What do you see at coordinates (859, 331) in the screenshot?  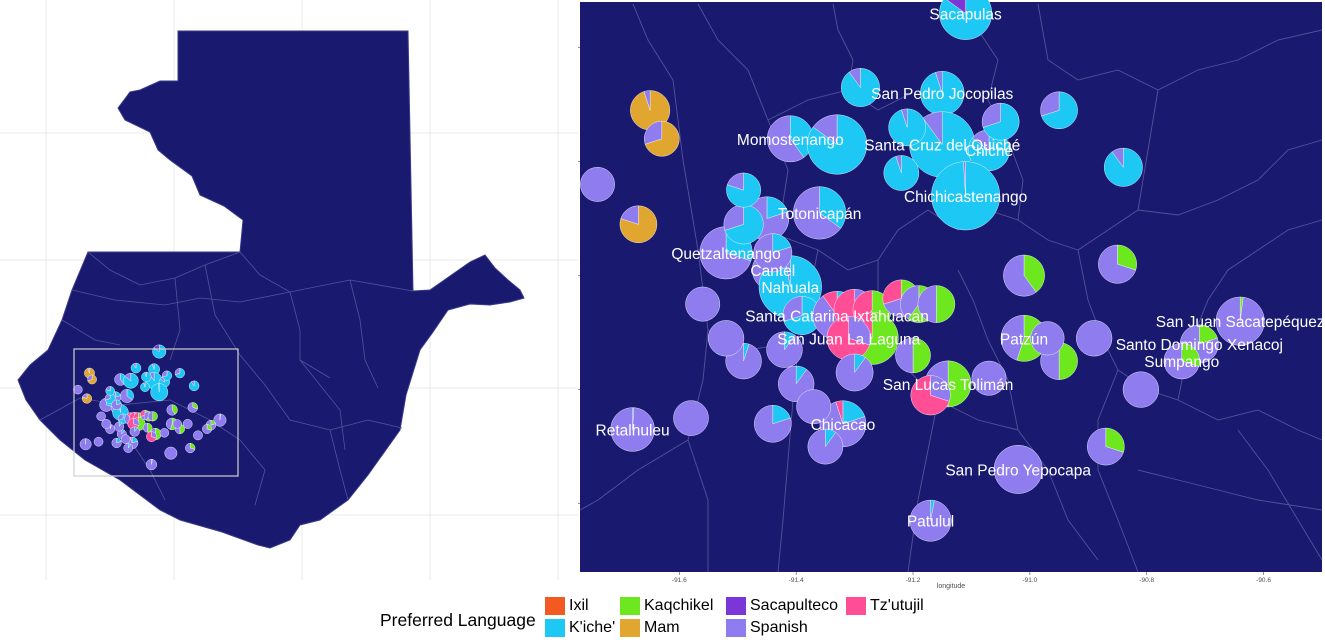 I see `pie-san-juan-la-laguna-slice-spanish` at bounding box center [859, 331].